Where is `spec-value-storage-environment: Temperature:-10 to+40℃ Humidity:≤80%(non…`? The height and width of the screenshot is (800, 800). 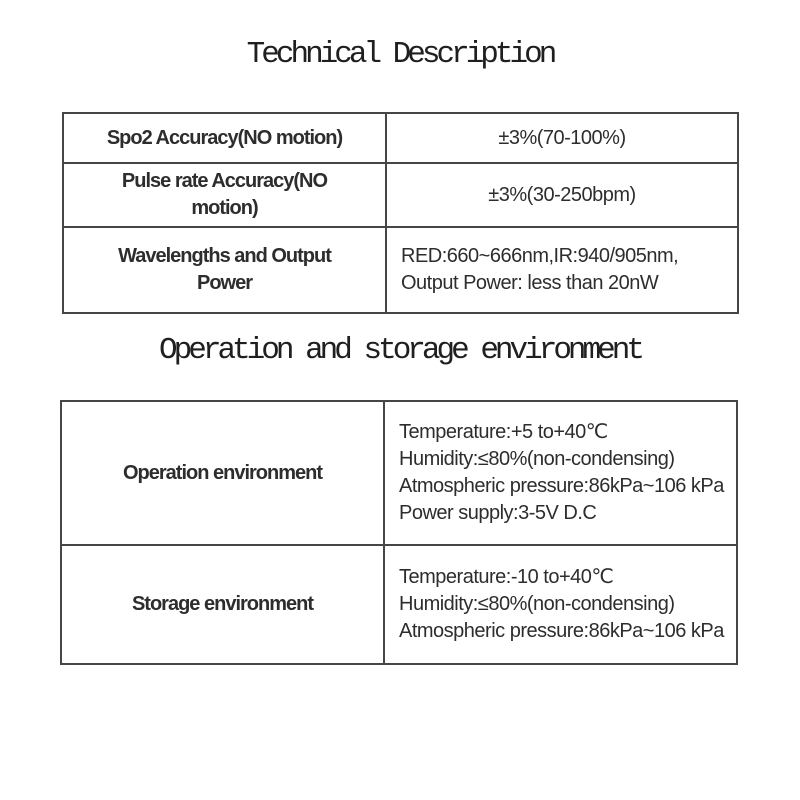
spec-value-storage-environment: Temperature:-10 to+40℃ Humidity:≤80%(non… is located at coordinates (560, 604).